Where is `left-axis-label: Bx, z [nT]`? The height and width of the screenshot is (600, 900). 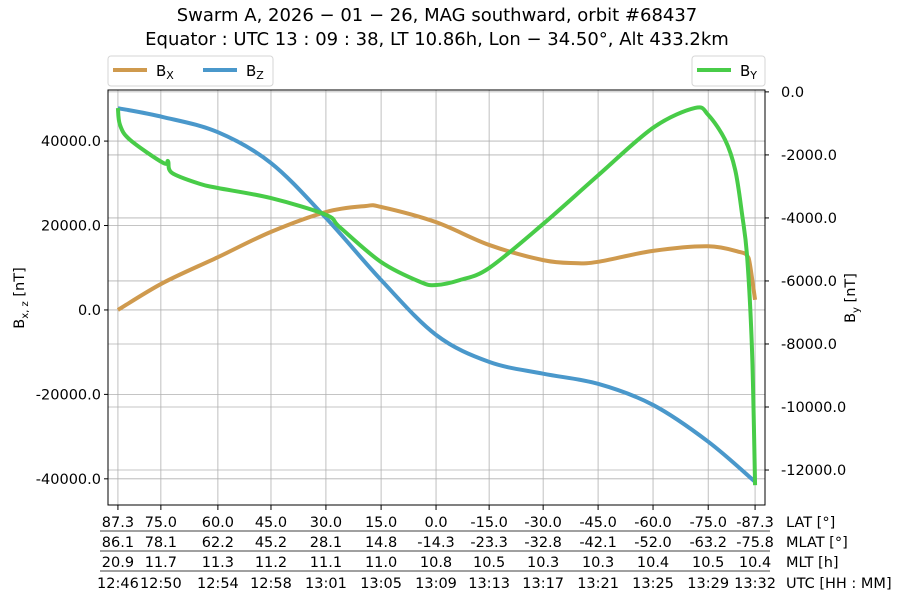
left-axis-label: Bx, z [nT] is located at coordinates (21, 297).